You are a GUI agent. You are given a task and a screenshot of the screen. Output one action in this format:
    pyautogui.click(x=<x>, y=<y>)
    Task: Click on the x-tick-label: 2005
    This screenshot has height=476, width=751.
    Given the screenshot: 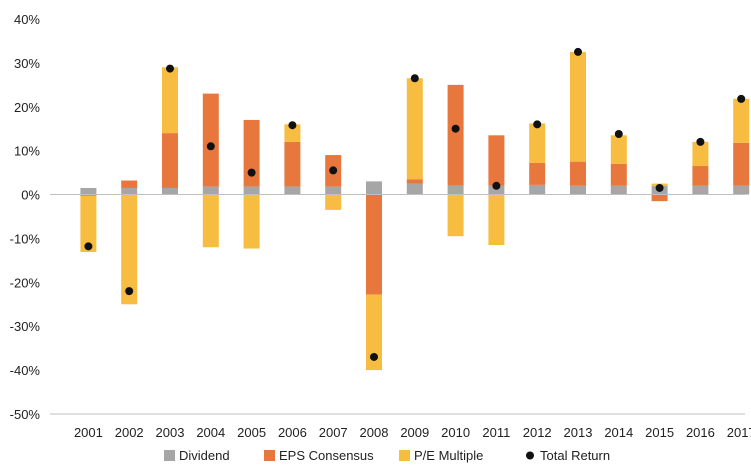 What is the action you would take?
    pyautogui.click(x=251, y=432)
    